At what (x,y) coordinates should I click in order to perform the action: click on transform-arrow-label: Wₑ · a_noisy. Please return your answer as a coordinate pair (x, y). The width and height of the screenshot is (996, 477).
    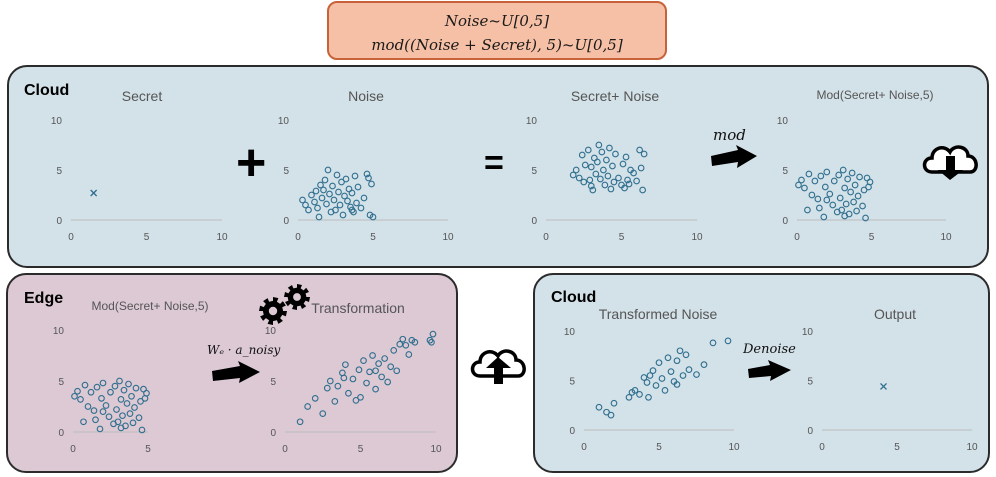
    Looking at the image, I should click on (244, 350).